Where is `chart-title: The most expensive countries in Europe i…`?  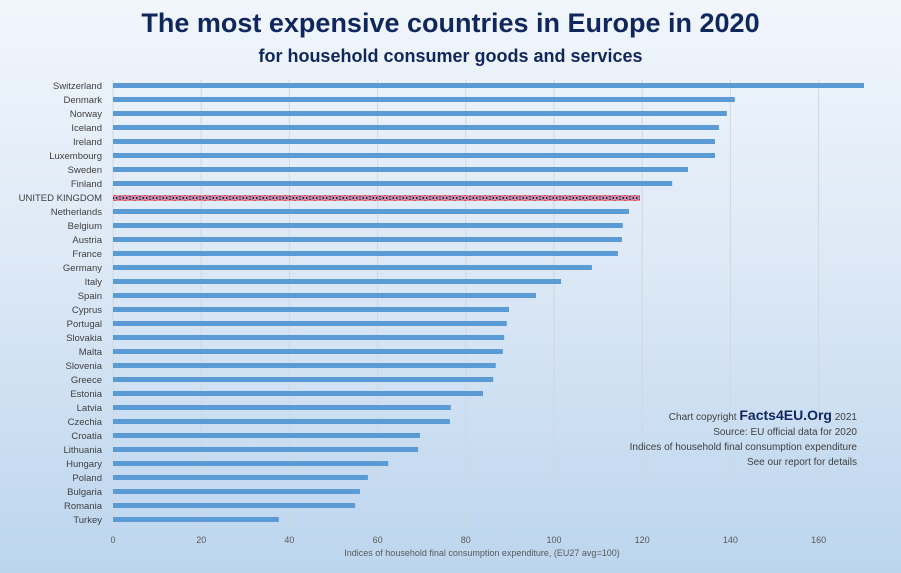
chart-title: The most expensive countries in Europe i… is located at coordinates (450, 23).